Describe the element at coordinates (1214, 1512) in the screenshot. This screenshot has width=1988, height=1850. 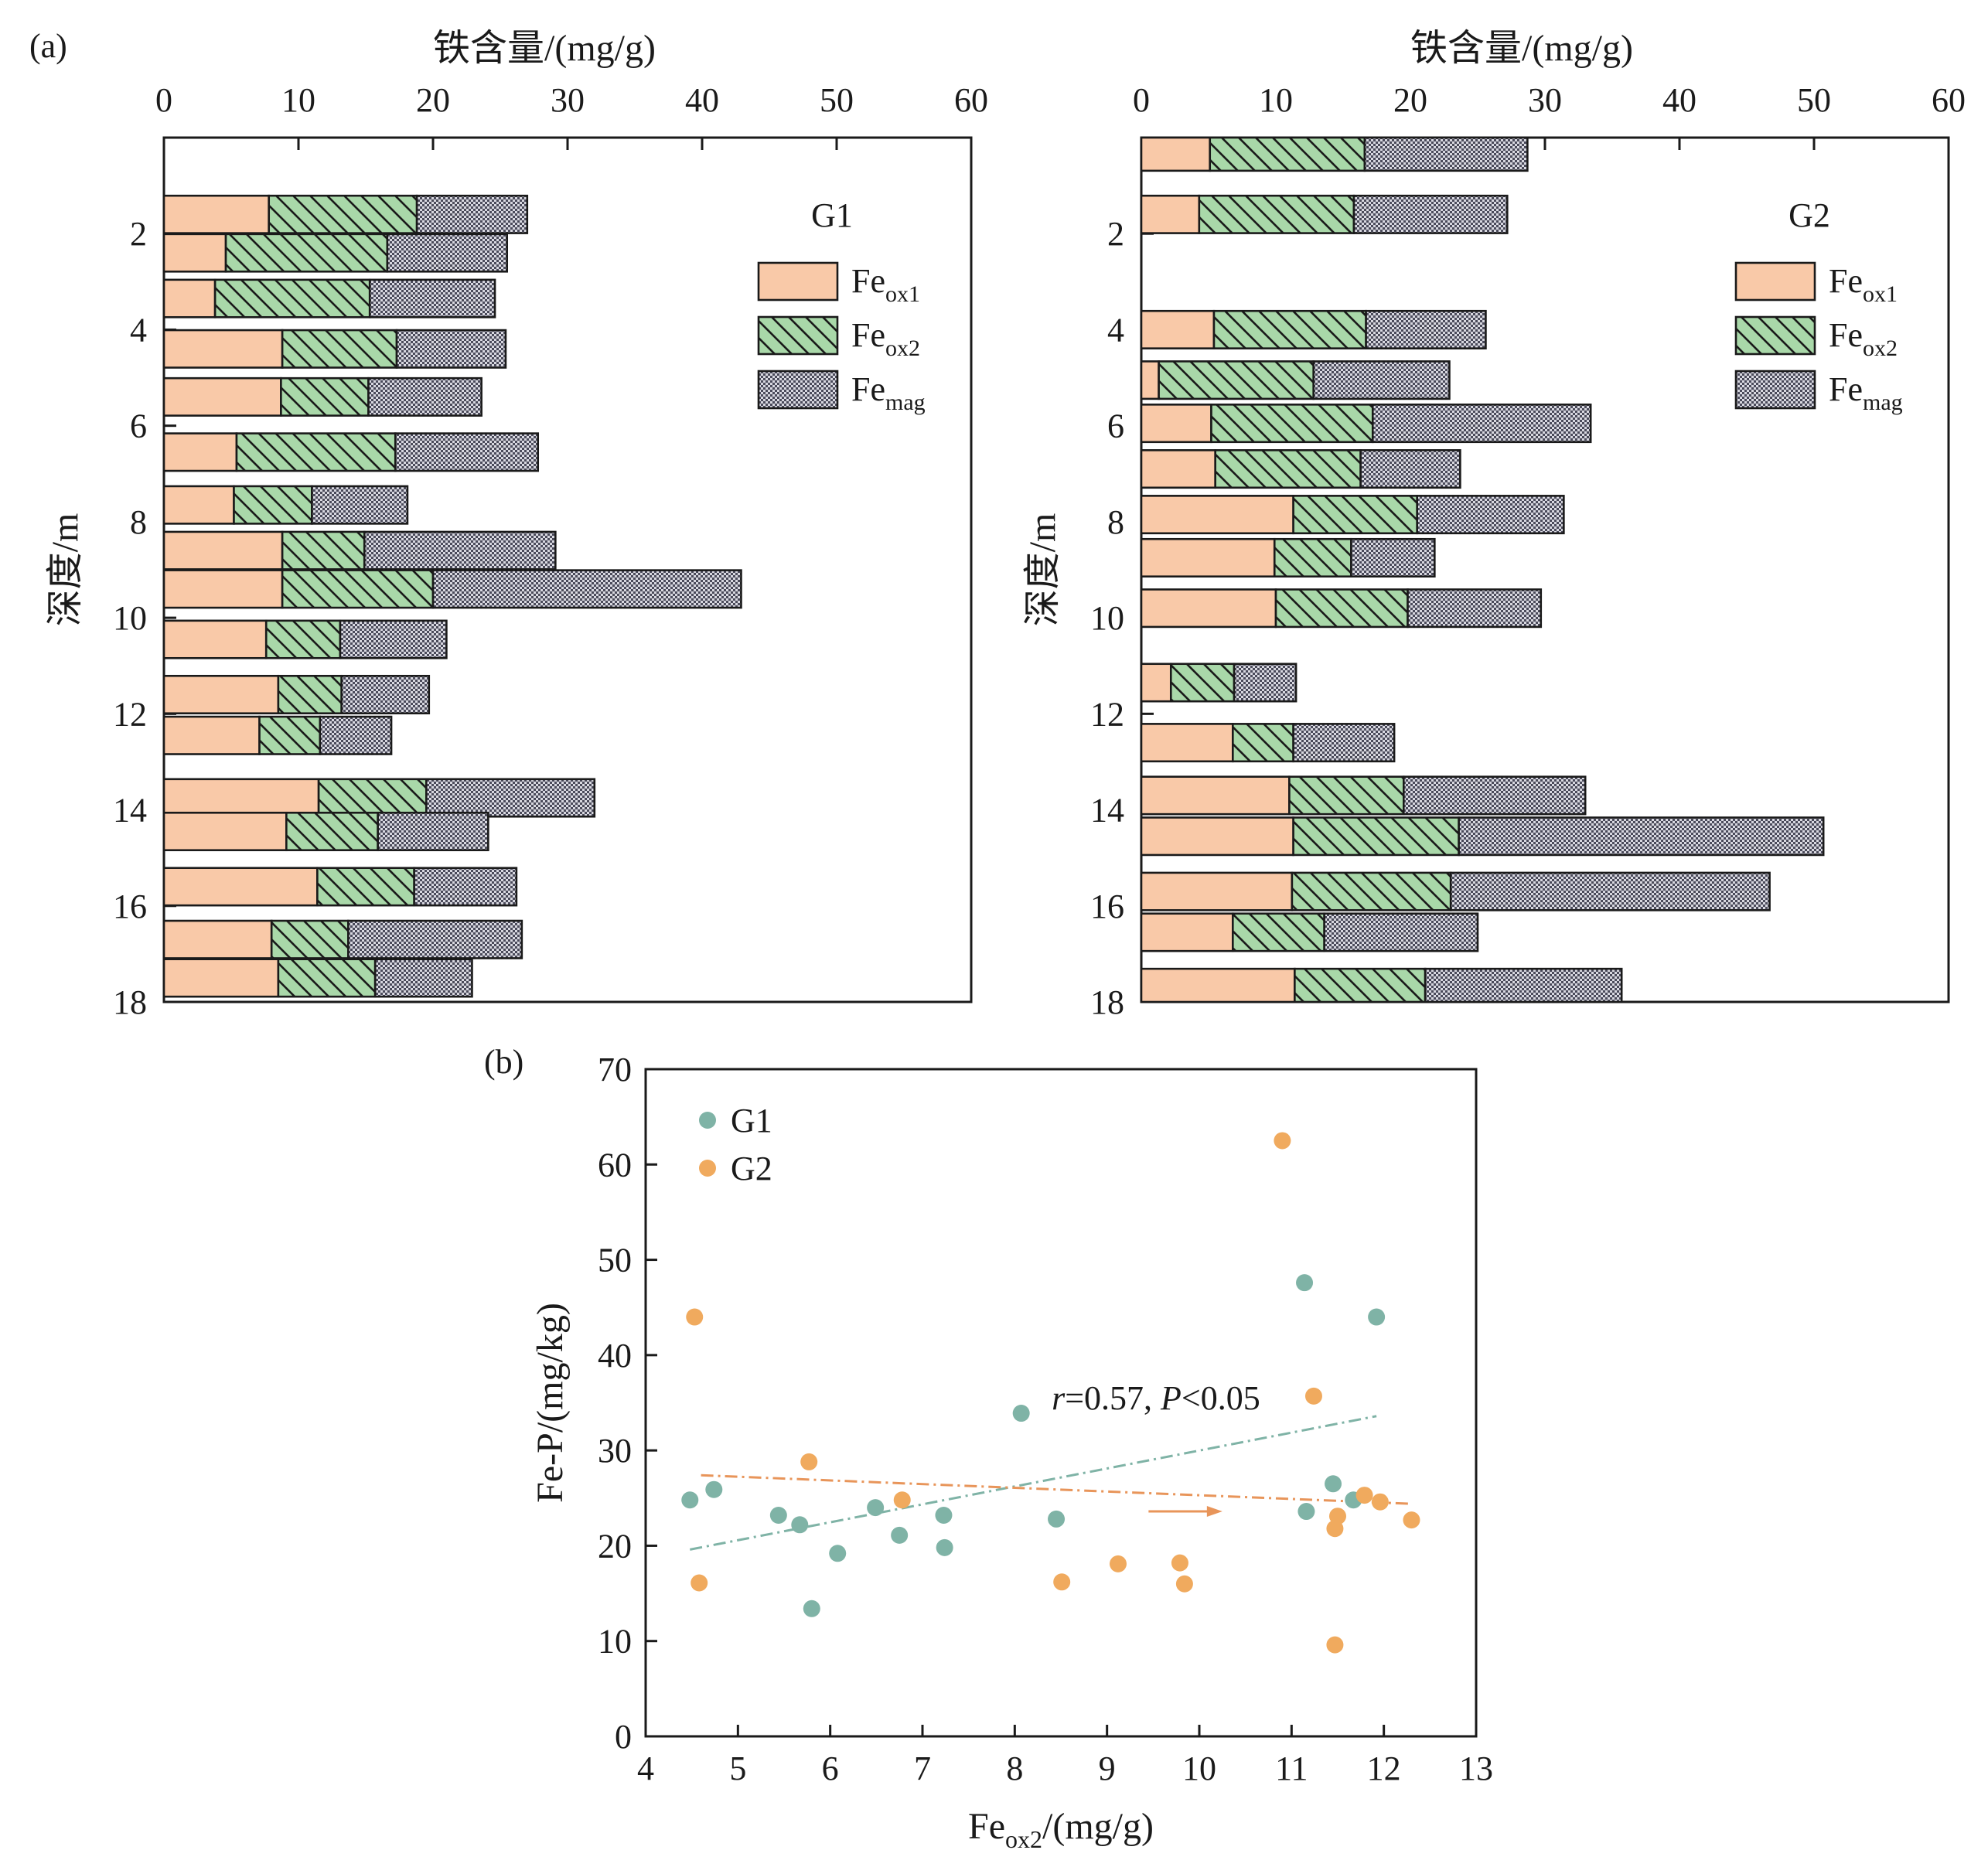
I see `trend-arrow-head` at that location.